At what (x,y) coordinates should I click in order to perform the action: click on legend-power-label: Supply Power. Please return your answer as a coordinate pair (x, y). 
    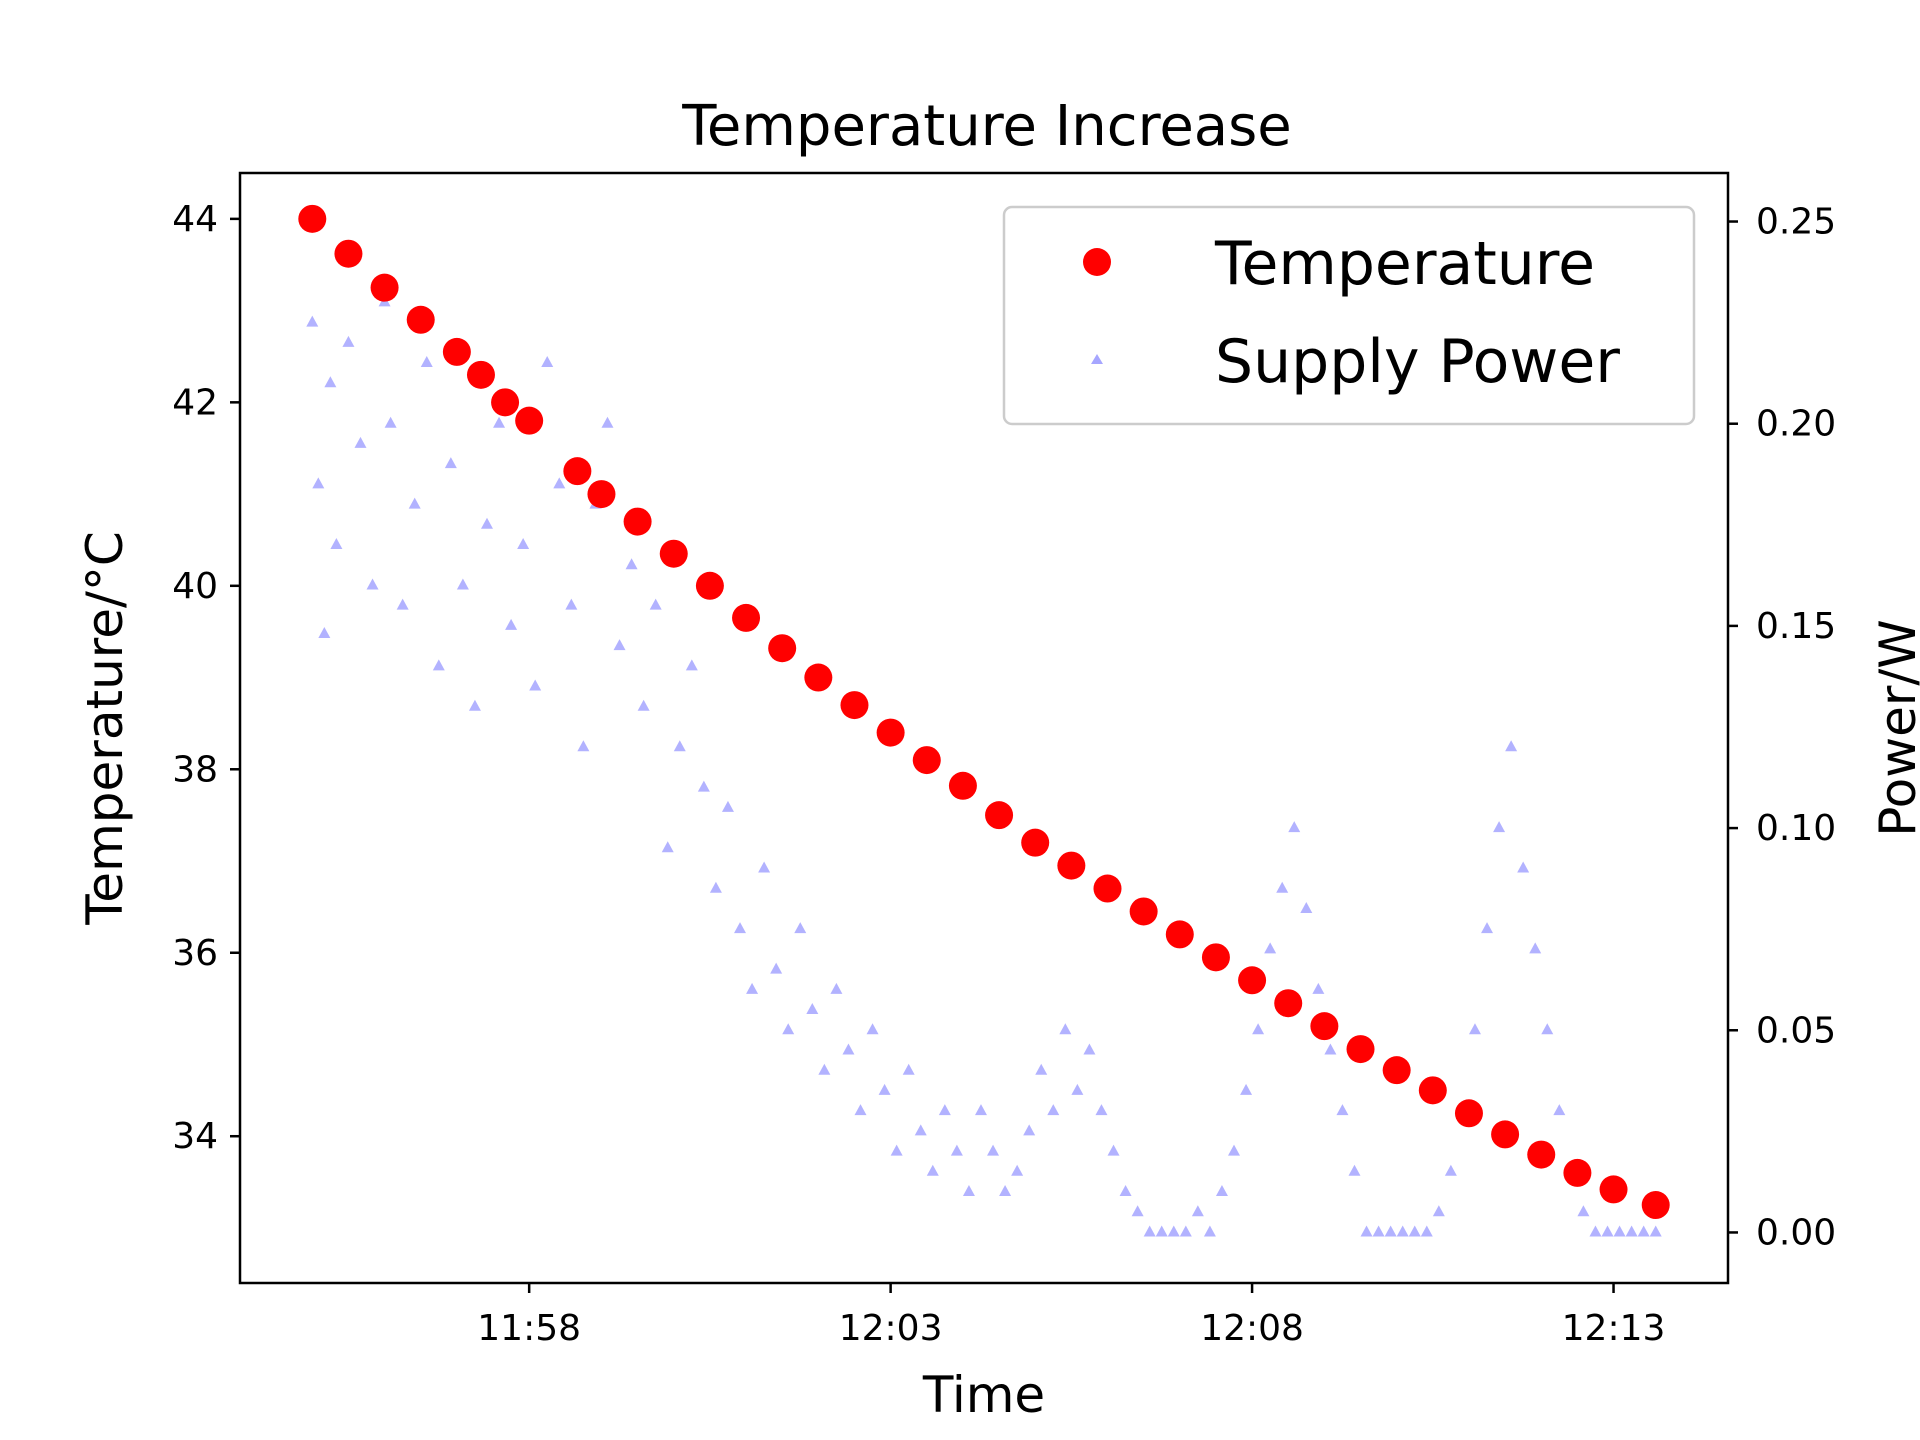
    Looking at the image, I should click on (1417, 362).